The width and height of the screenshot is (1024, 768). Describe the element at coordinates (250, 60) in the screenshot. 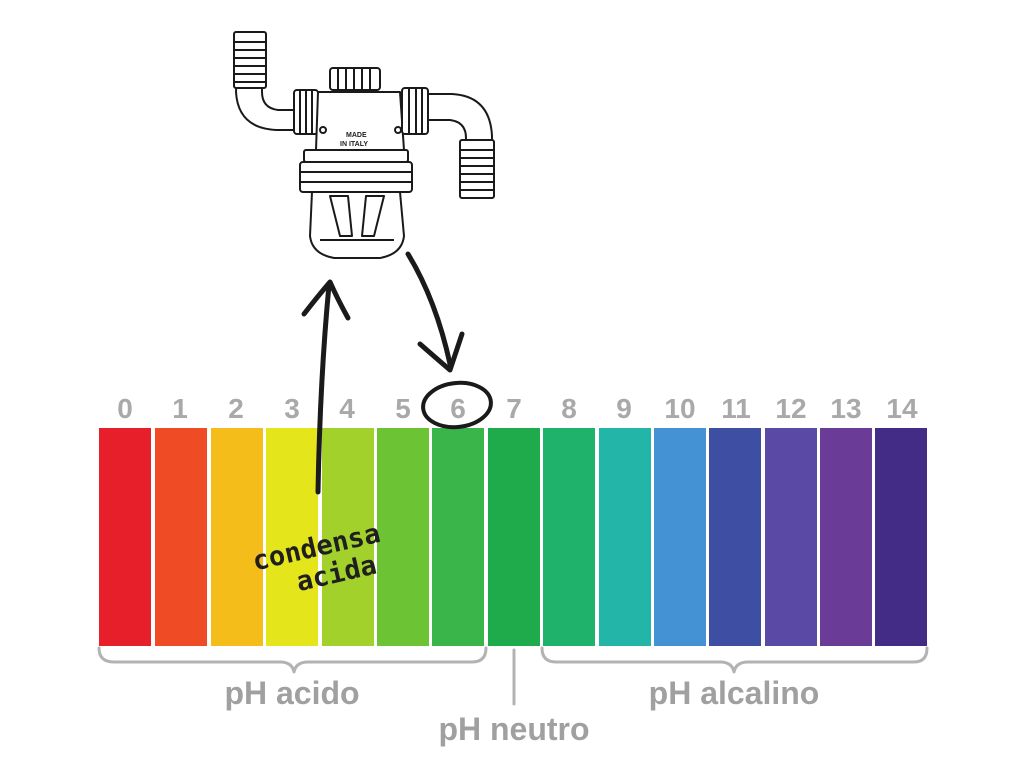

I see `left-hose-ribs` at that location.